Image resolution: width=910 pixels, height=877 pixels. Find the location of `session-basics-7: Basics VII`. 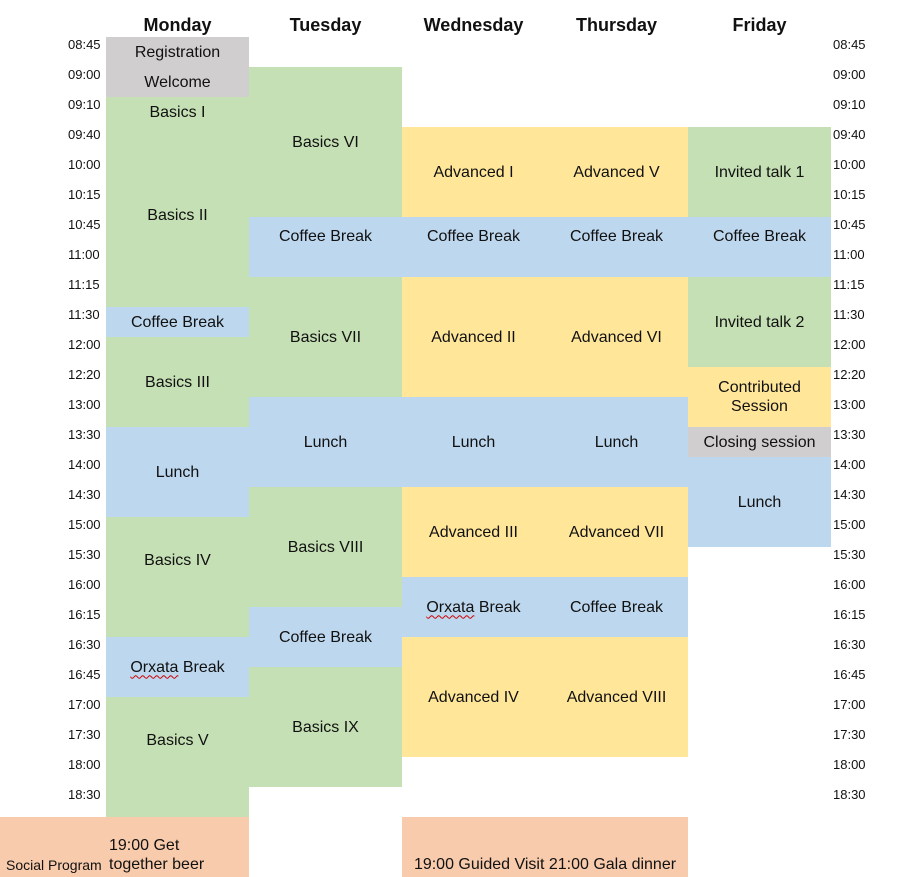

session-basics-7: Basics VII is located at coordinates (325, 337).